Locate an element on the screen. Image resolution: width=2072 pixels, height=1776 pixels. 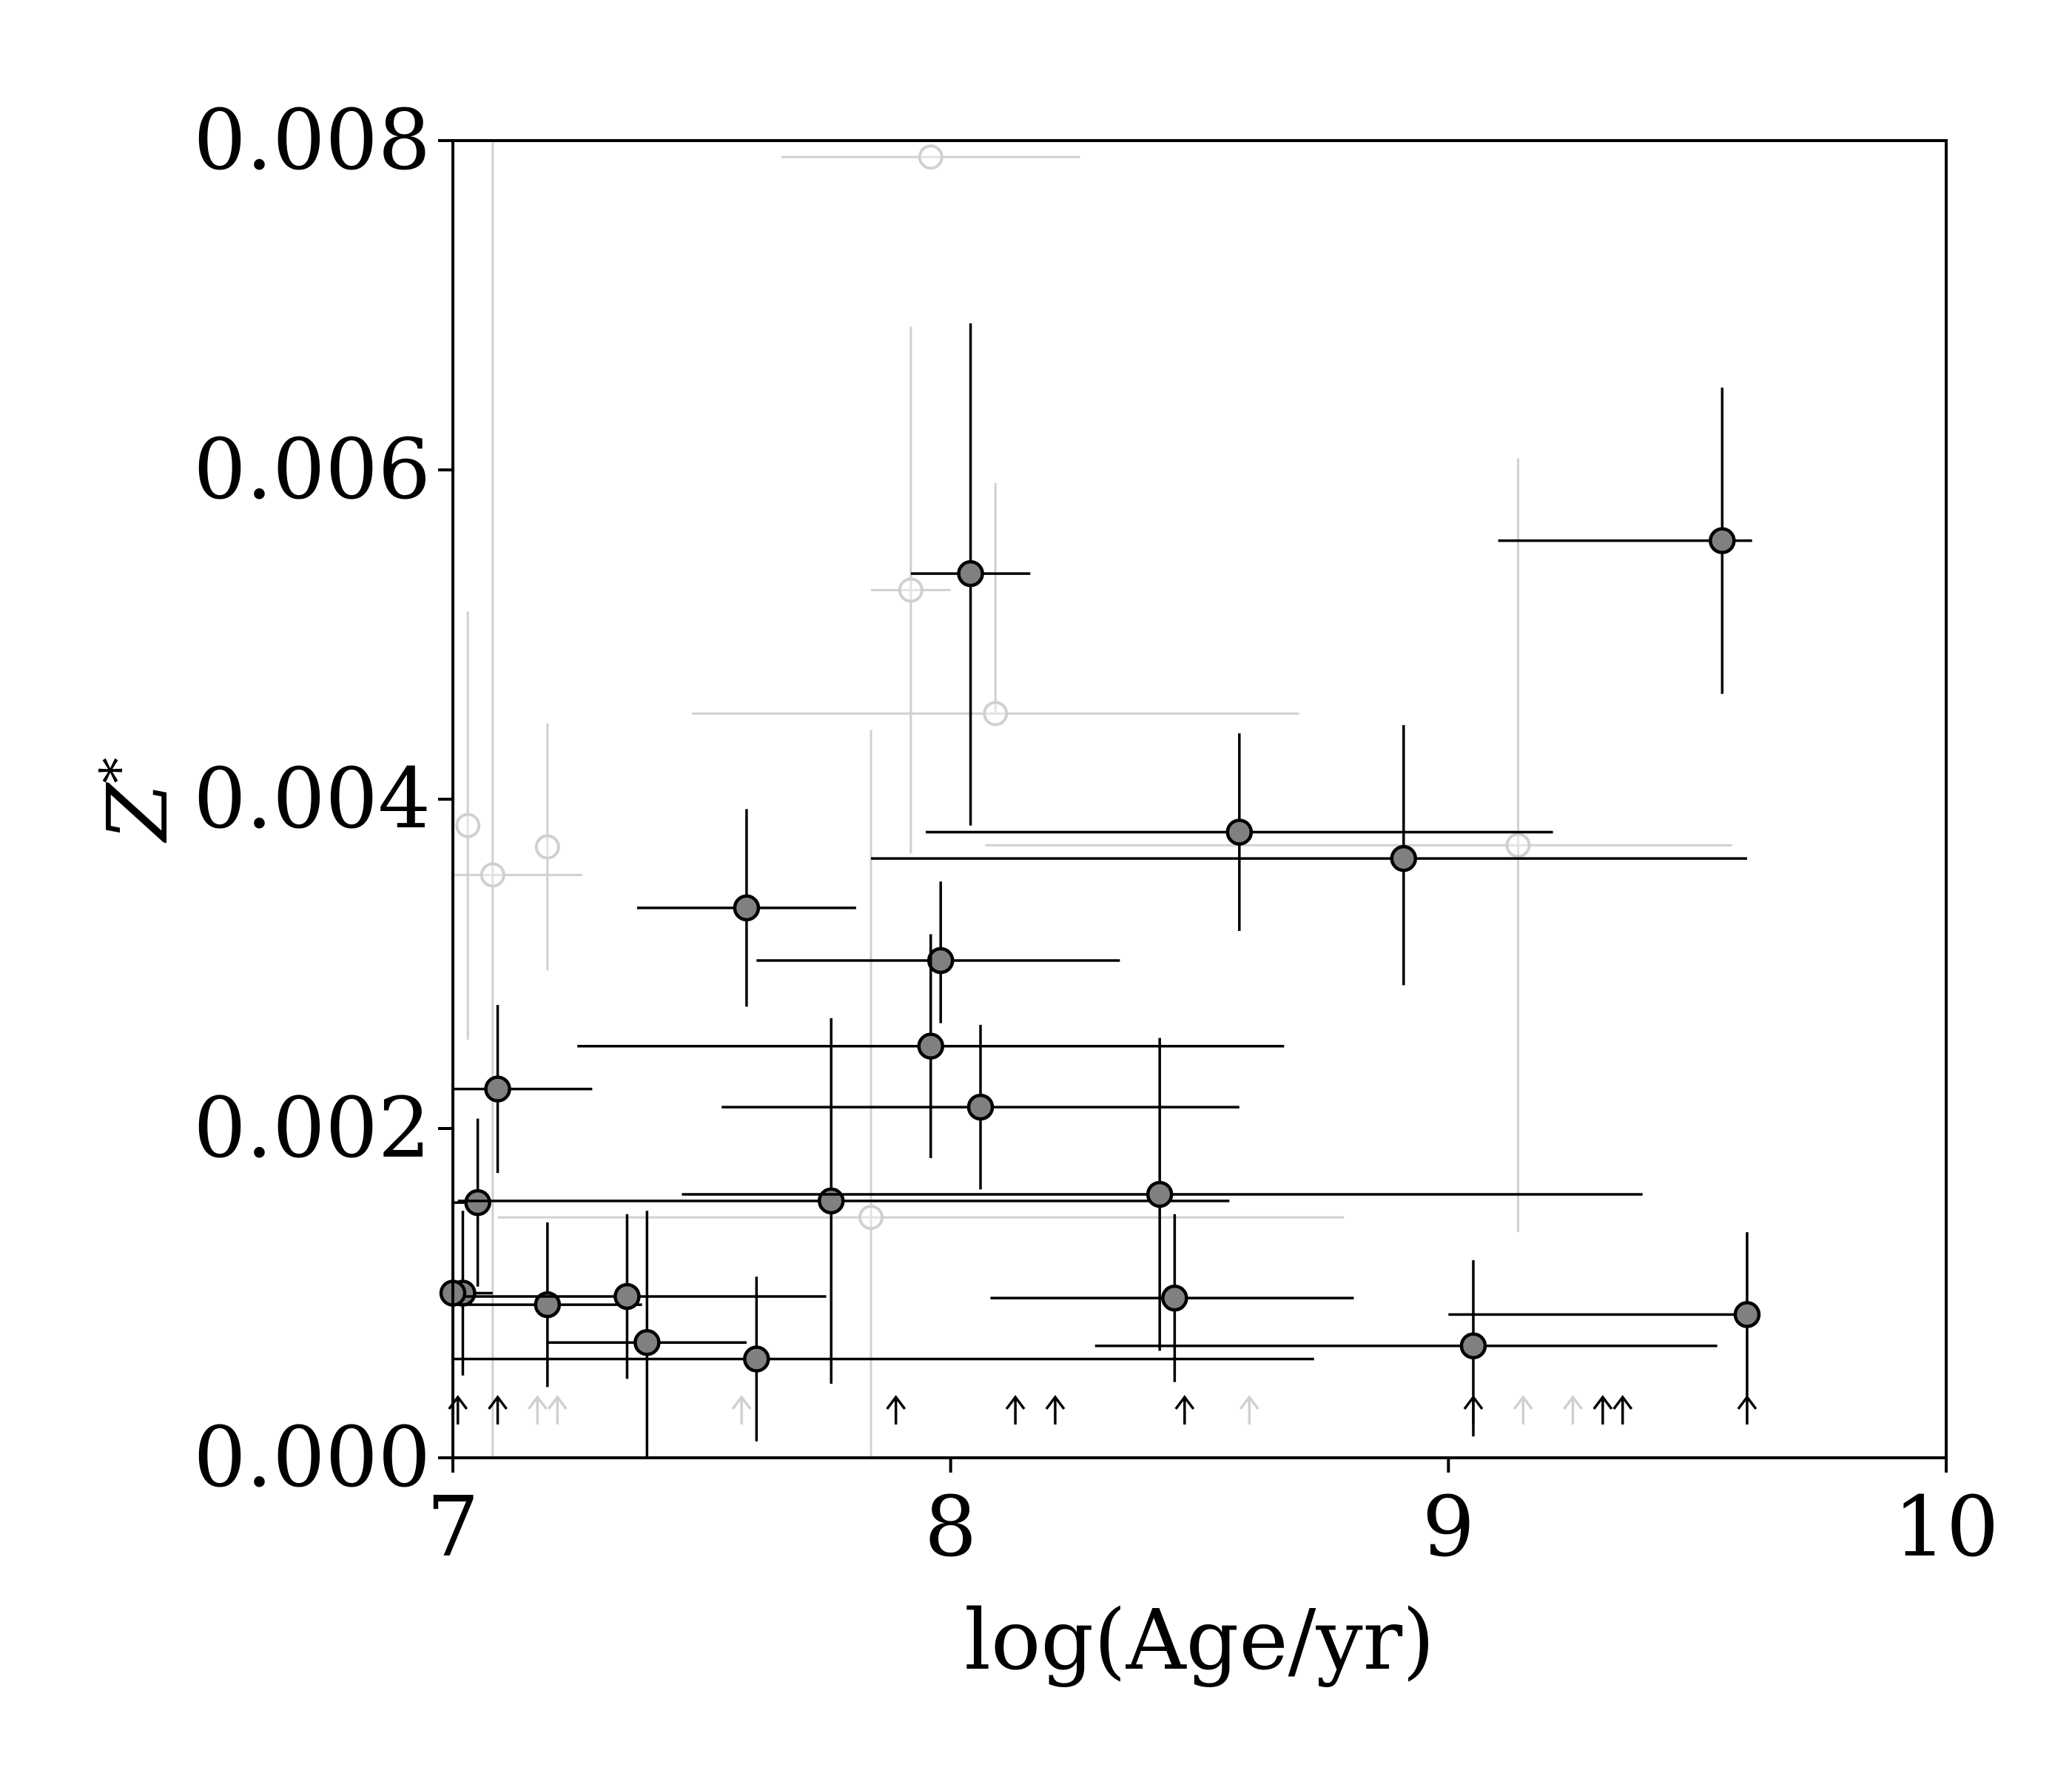
x-tick-label: 7 is located at coordinates (452, 1527).